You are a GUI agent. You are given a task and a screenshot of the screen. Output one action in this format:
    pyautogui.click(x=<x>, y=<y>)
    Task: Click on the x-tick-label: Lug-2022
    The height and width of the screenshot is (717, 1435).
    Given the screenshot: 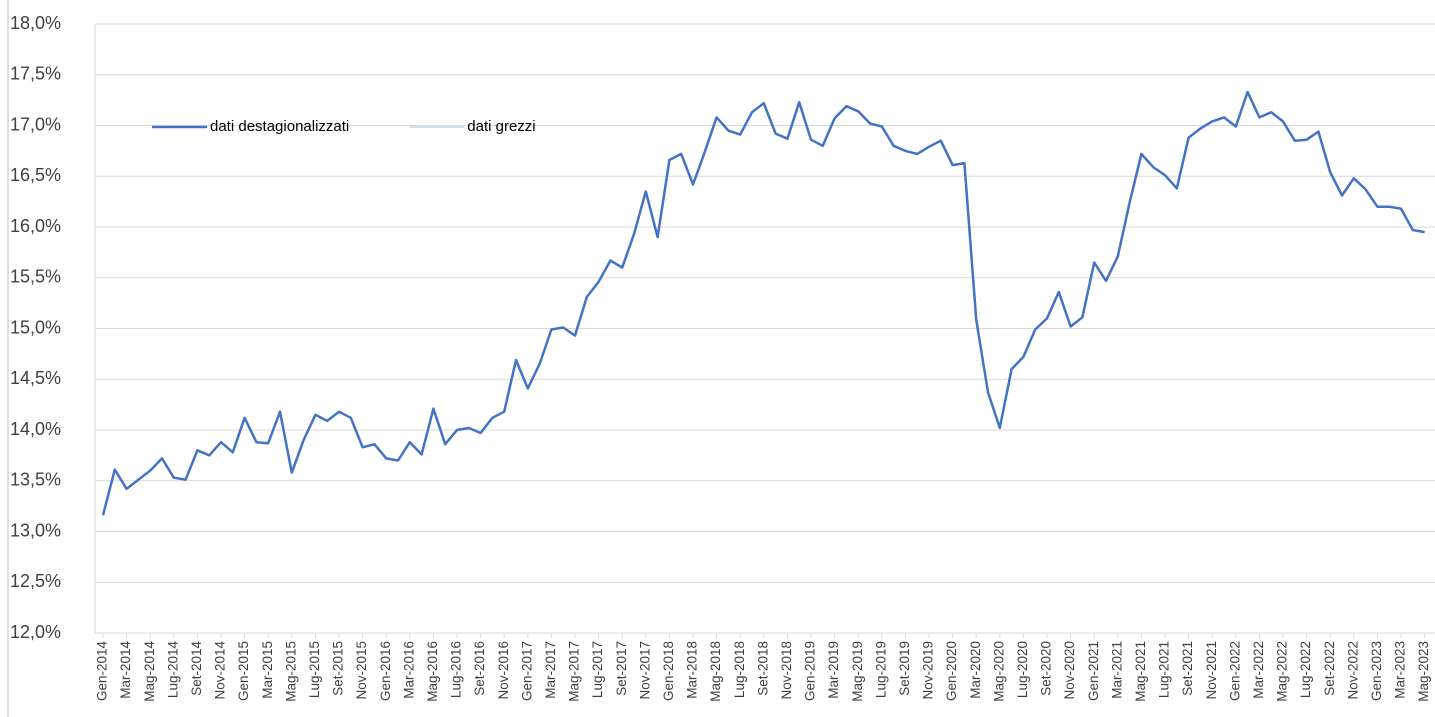 What is the action you would take?
    pyautogui.click(x=1305, y=669)
    